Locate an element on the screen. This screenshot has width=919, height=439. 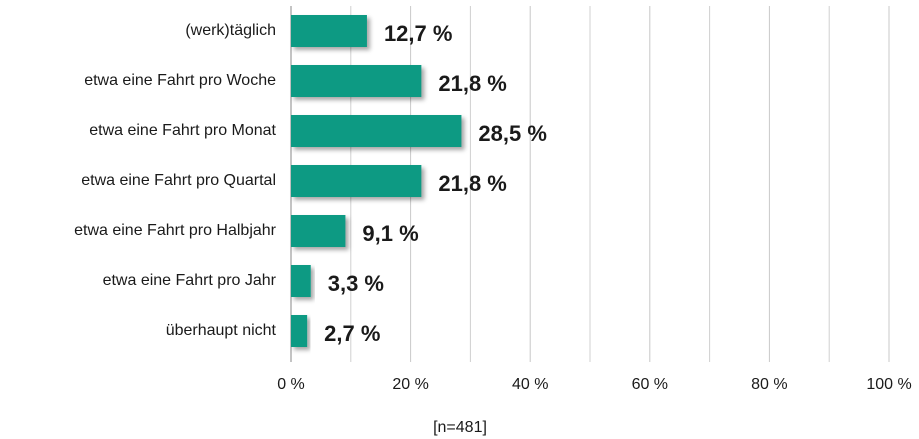
value-label: 2,7 % is located at coordinates (352, 333).